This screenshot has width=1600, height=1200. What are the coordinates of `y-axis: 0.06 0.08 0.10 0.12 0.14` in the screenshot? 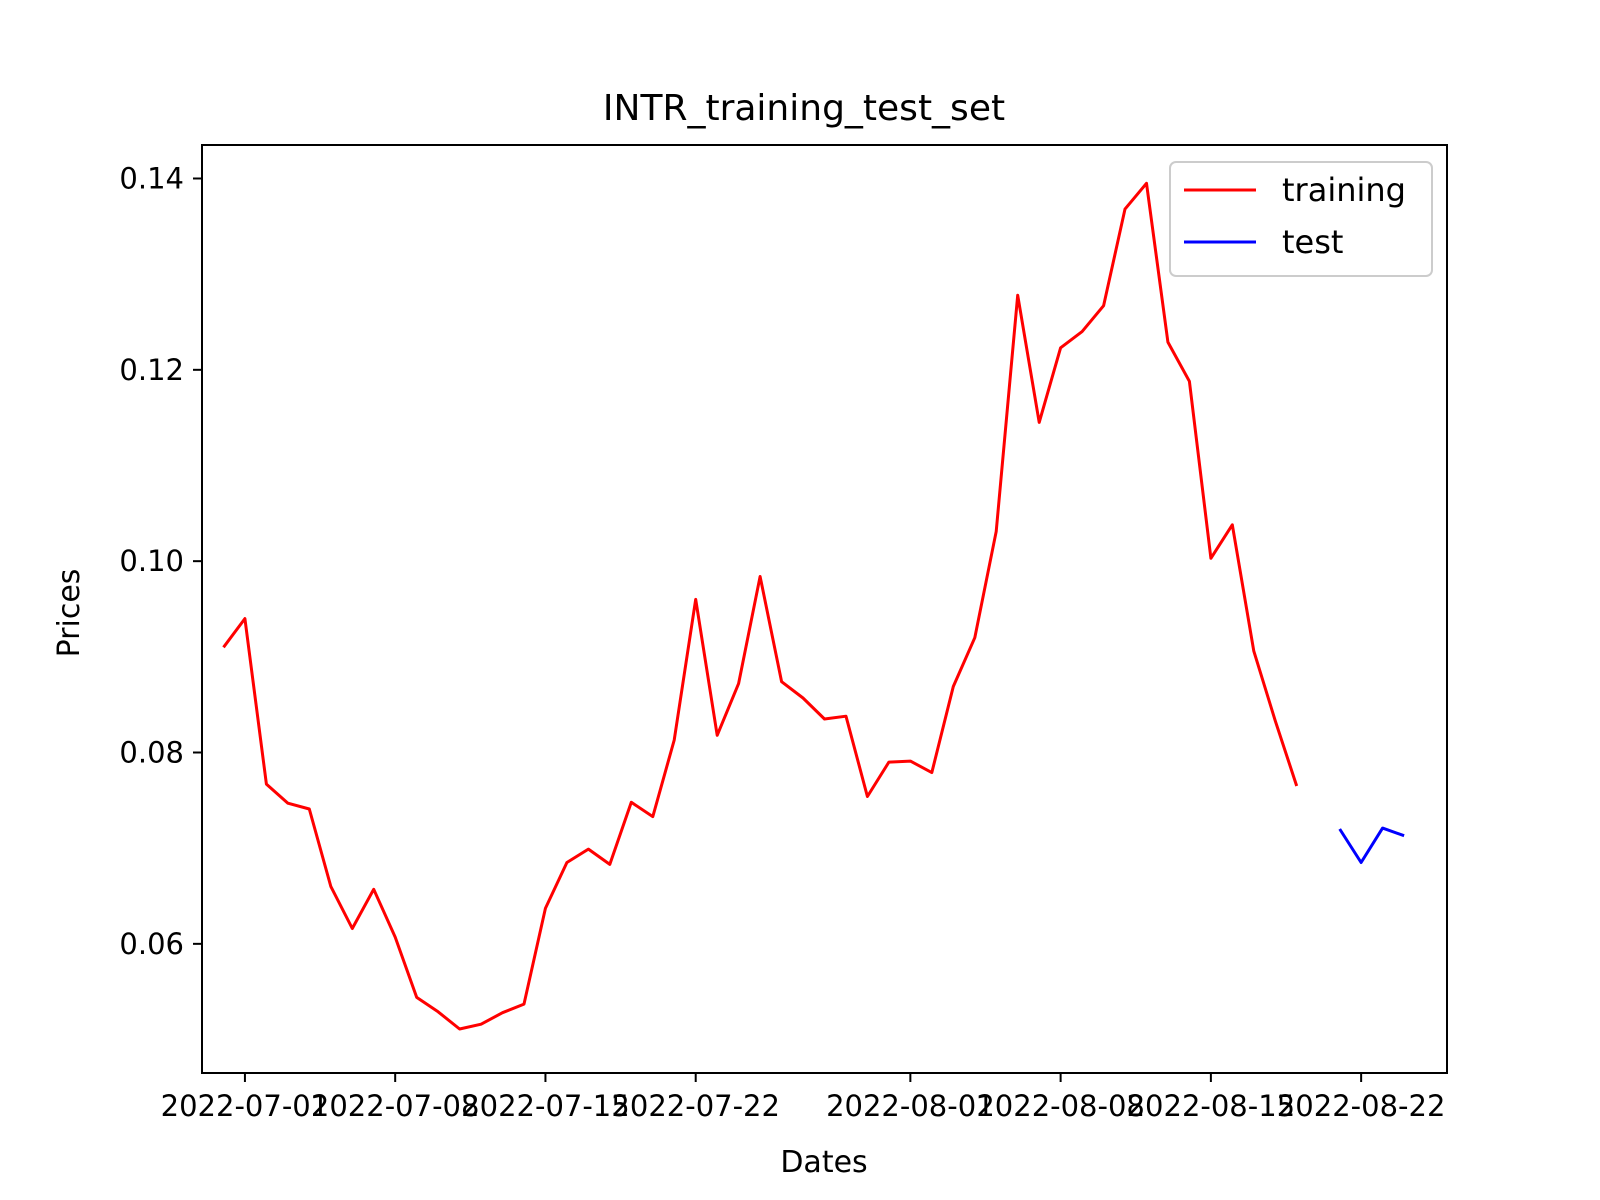 It's located at (160, 561).